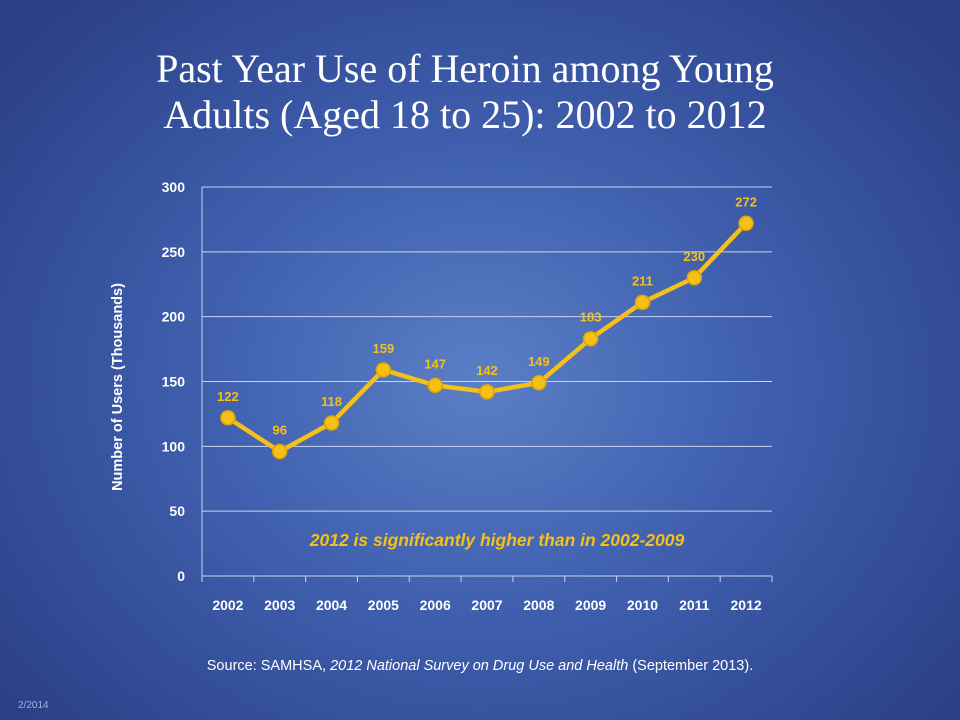 The height and width of the screenshot is (720, 960). Describe the element at coordinates (33, 705) in the screenshot. I see `footer-date: 2/2014` at that location.